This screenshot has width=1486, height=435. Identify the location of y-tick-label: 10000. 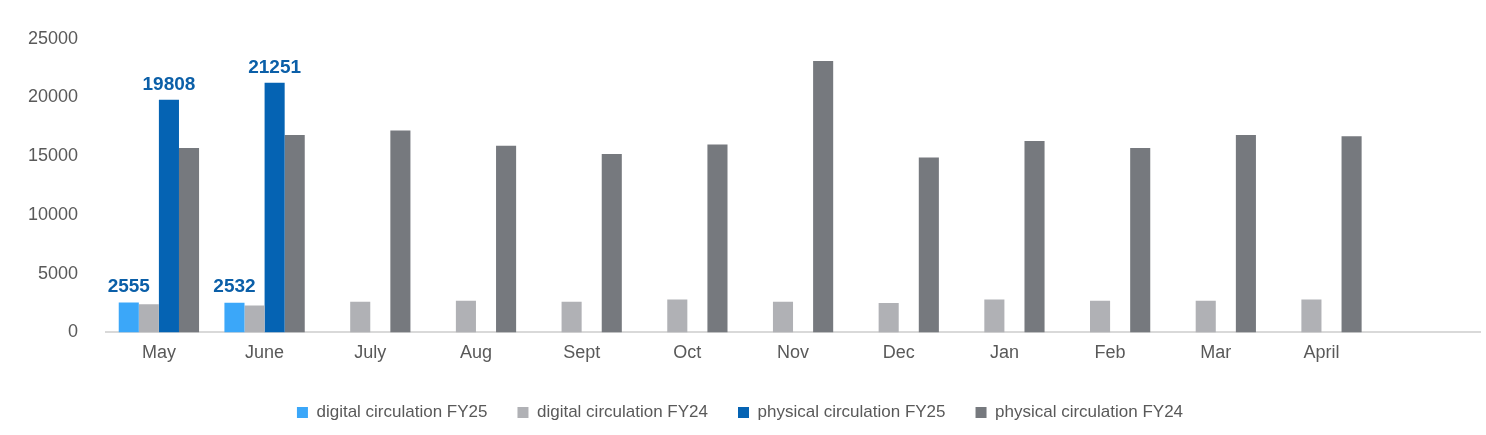
(53, 213).